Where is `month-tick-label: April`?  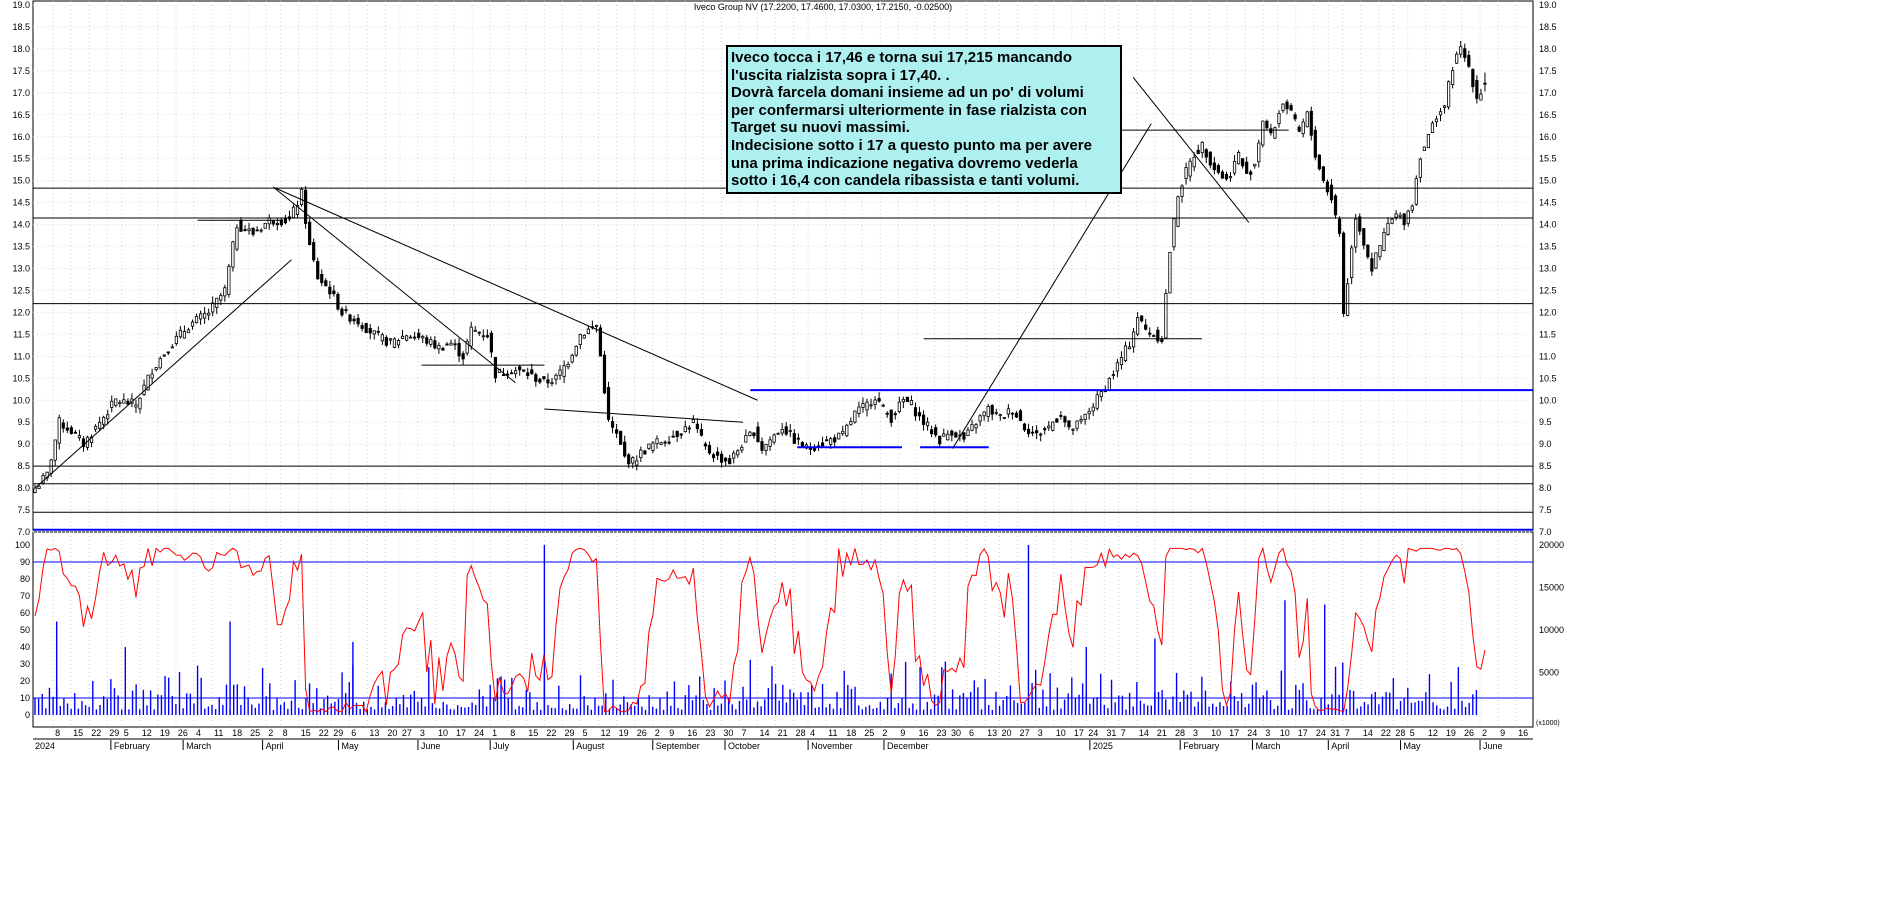 month-tick-label: April is located at coordinates (275, 746).